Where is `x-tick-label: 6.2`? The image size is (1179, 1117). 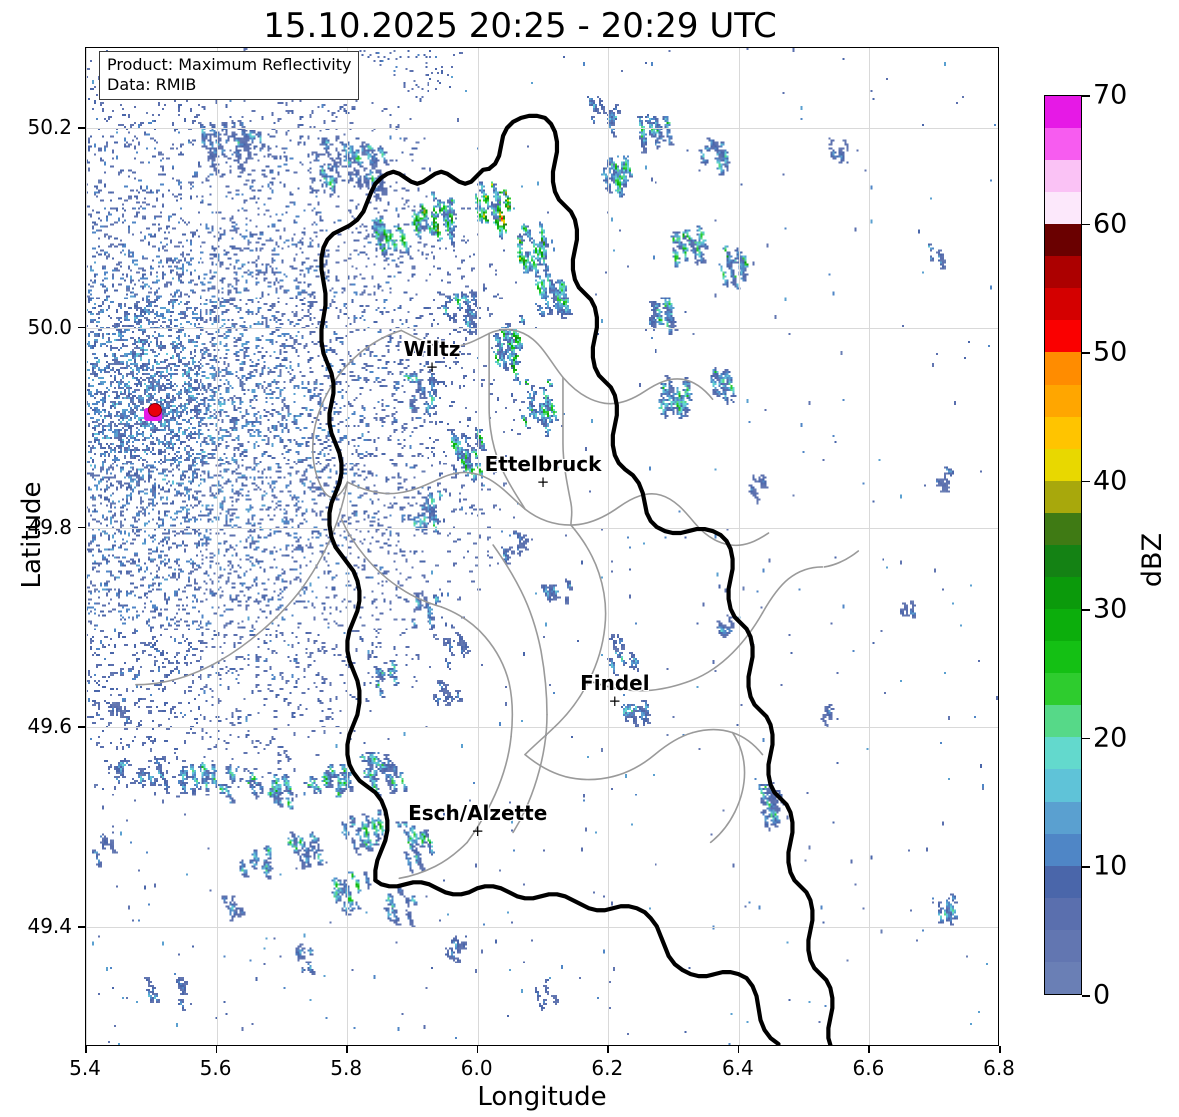
x-tick-label: 6.2 is located at coordinates (607, 1068).